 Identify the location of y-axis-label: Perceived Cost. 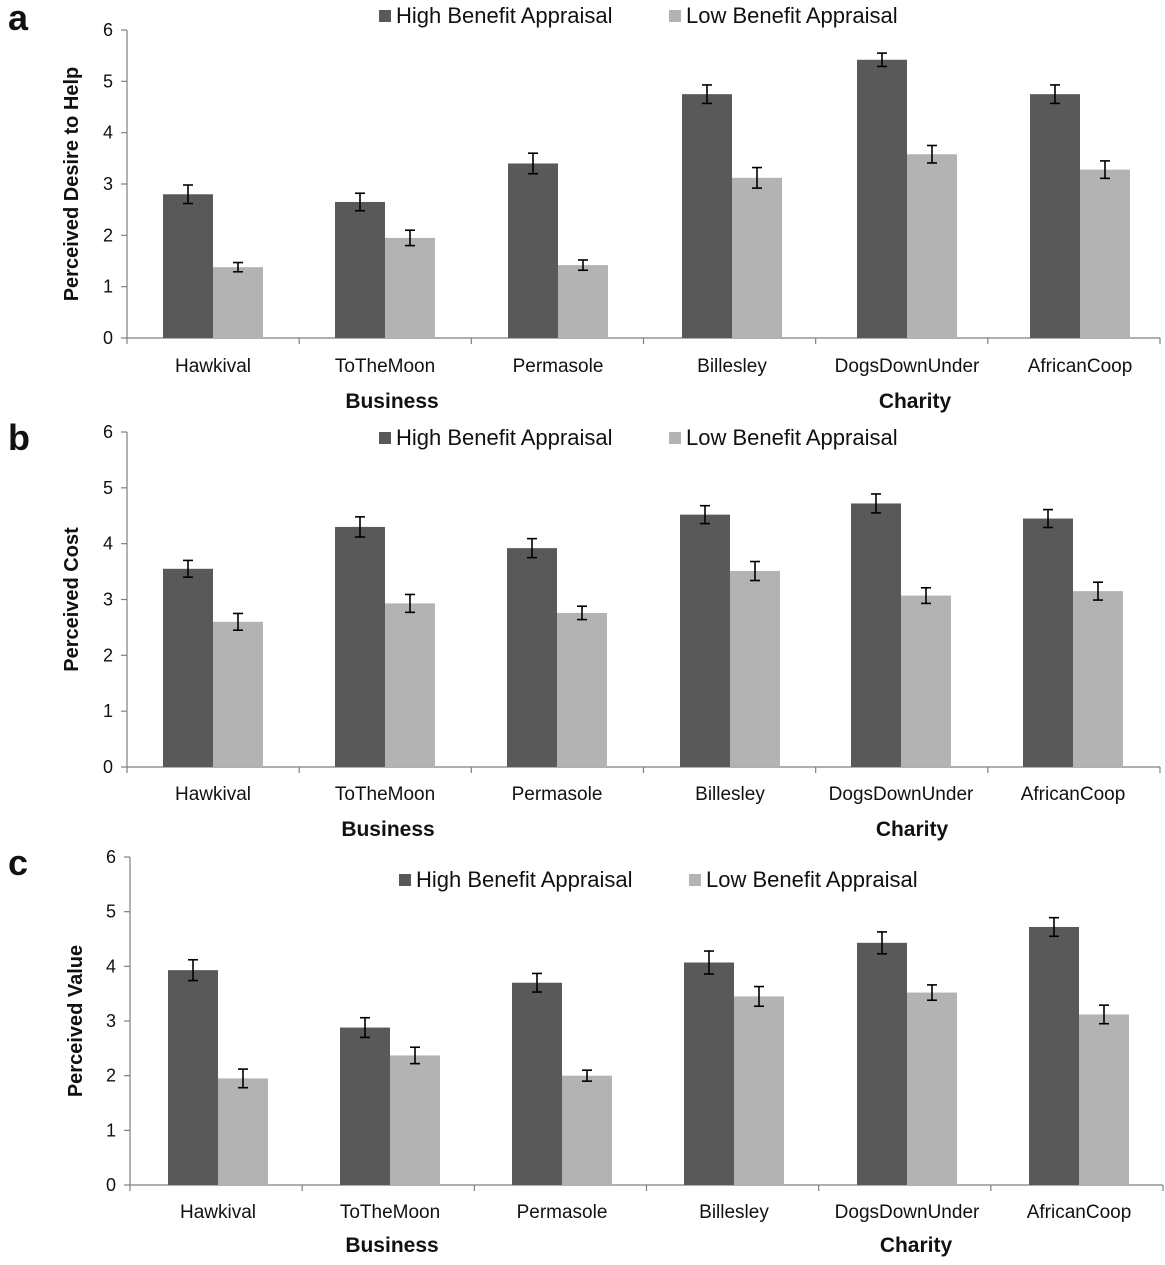
(72, 599).